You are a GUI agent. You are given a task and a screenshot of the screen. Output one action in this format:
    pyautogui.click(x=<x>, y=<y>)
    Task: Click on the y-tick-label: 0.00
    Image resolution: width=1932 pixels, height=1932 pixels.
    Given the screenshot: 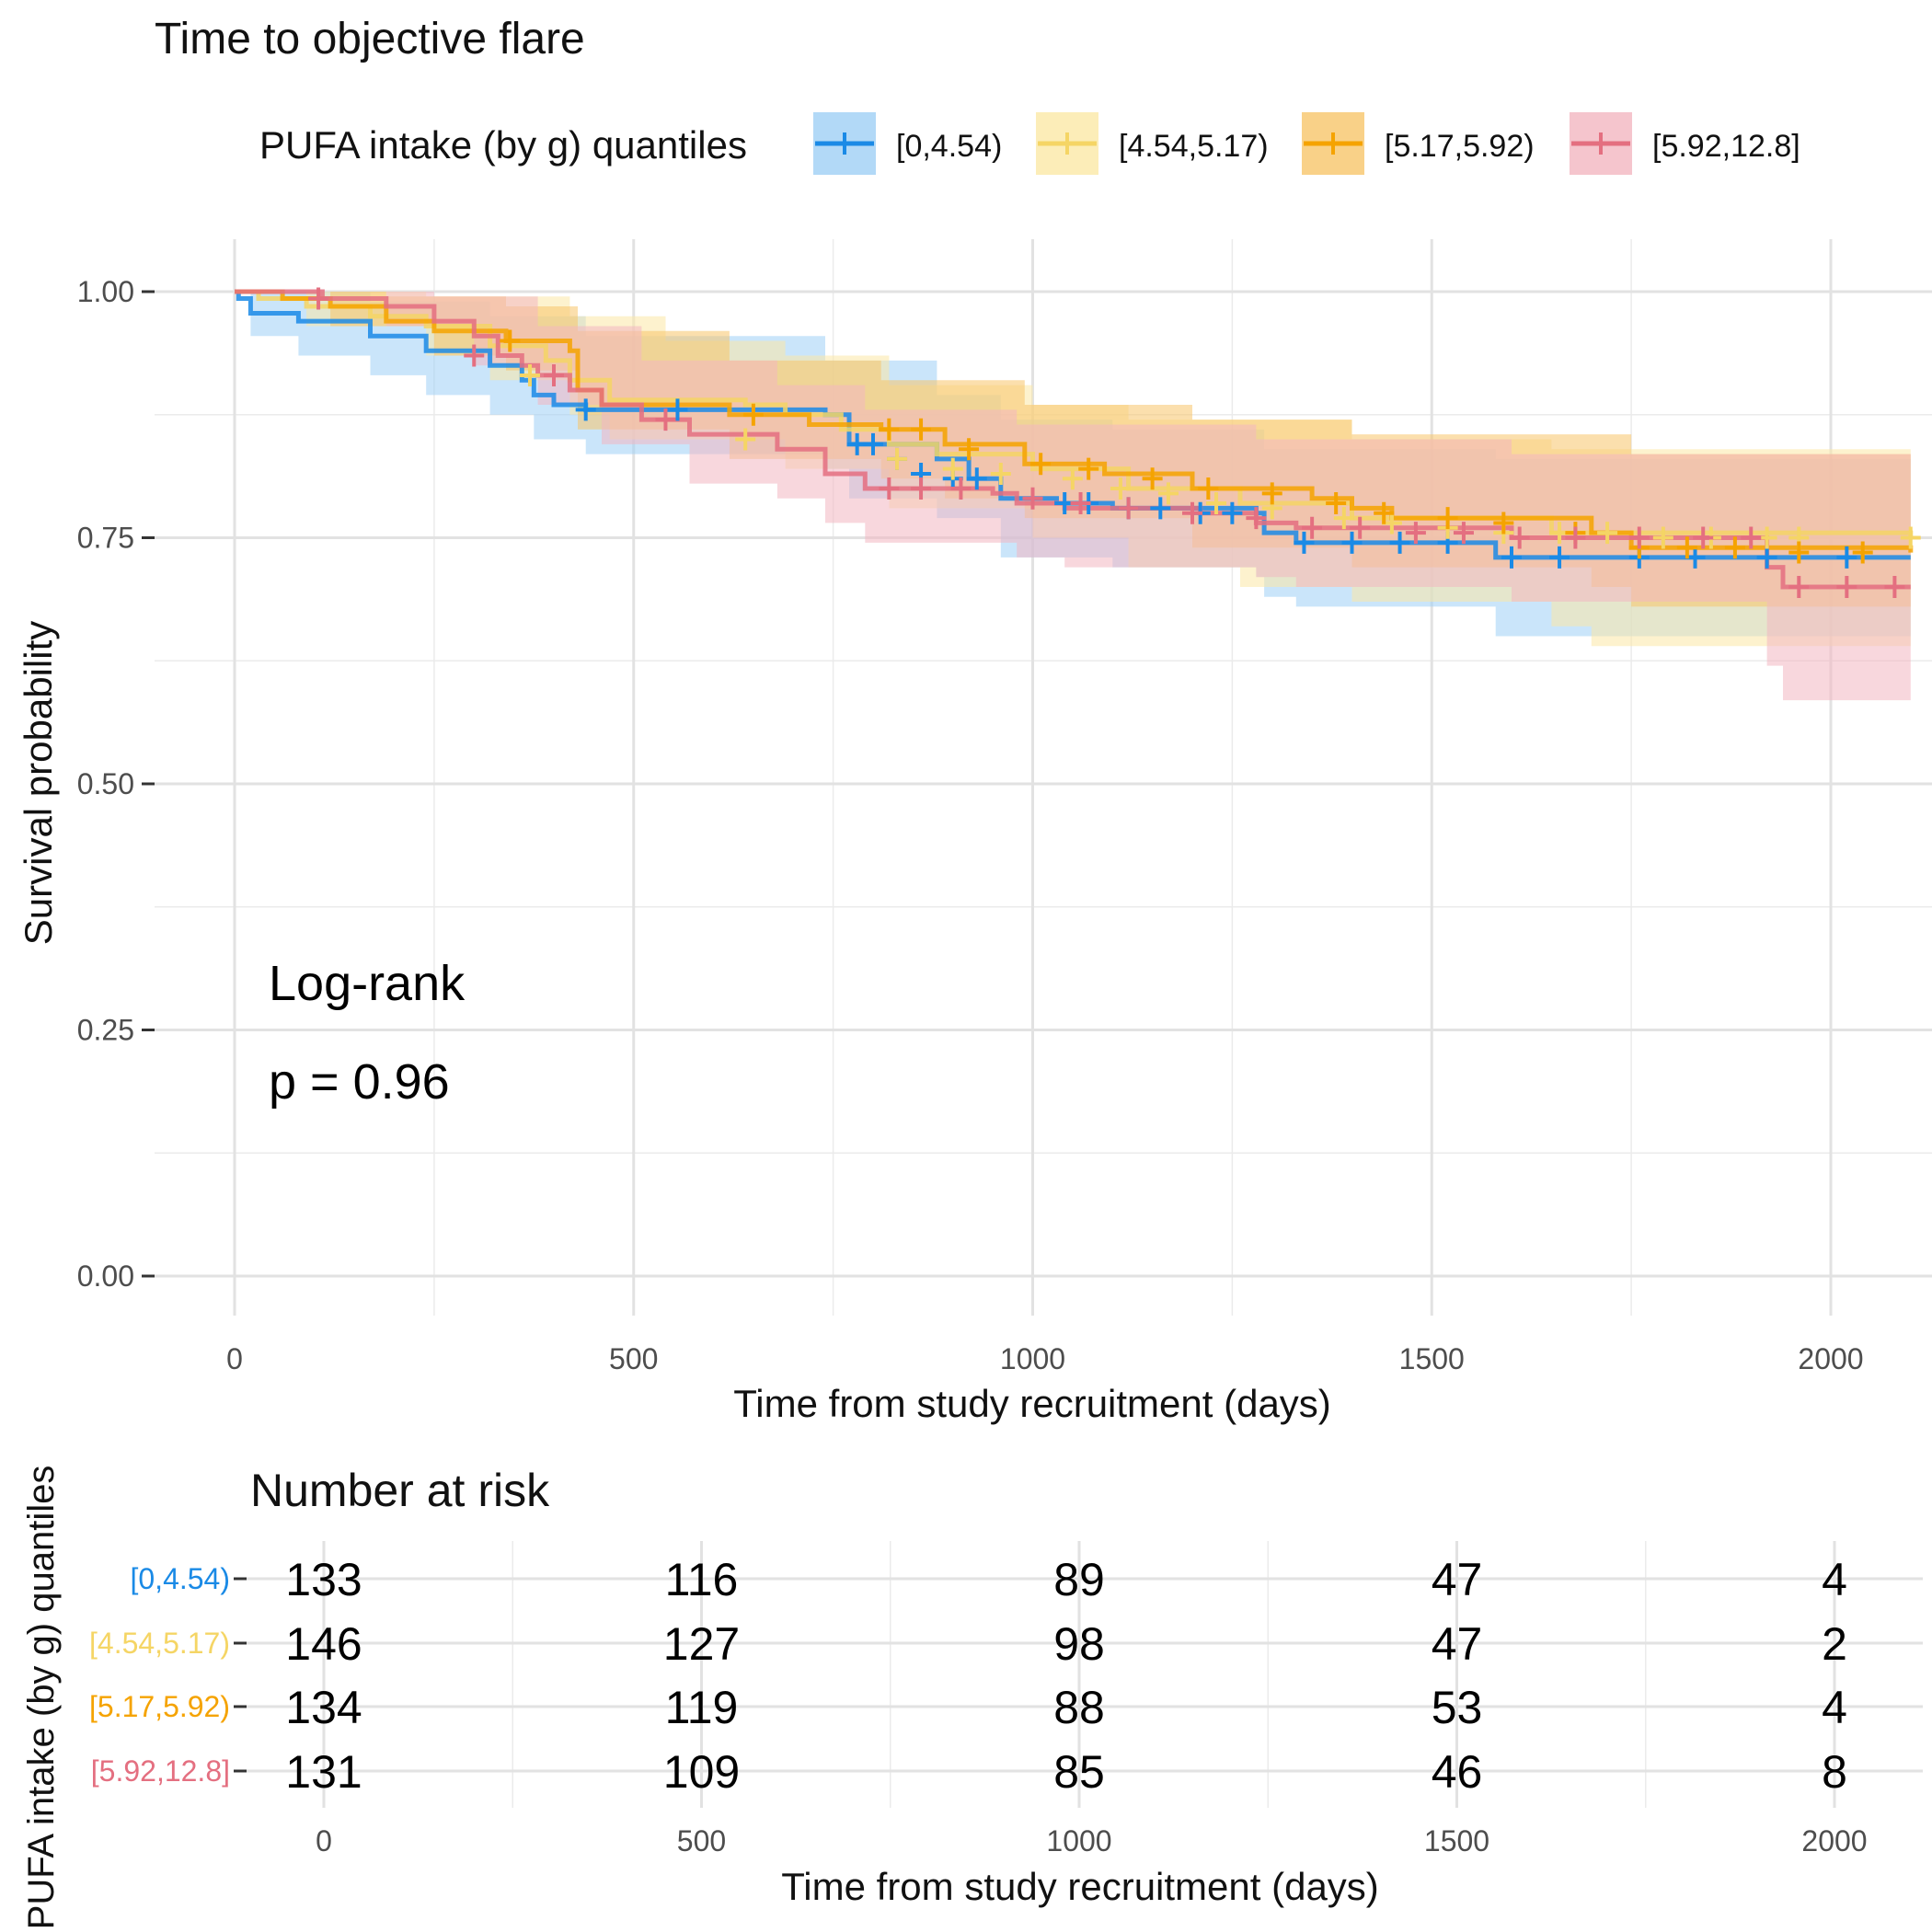 What is the action you would take?
    pyautogui.click(x=105, y=1276)
    